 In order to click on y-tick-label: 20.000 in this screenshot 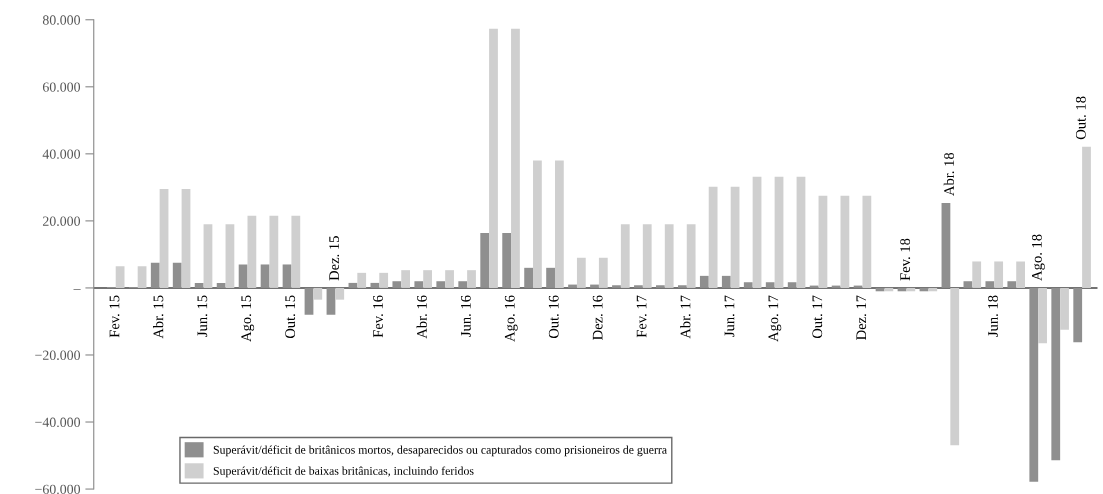, I will do `click(61, 221)`.